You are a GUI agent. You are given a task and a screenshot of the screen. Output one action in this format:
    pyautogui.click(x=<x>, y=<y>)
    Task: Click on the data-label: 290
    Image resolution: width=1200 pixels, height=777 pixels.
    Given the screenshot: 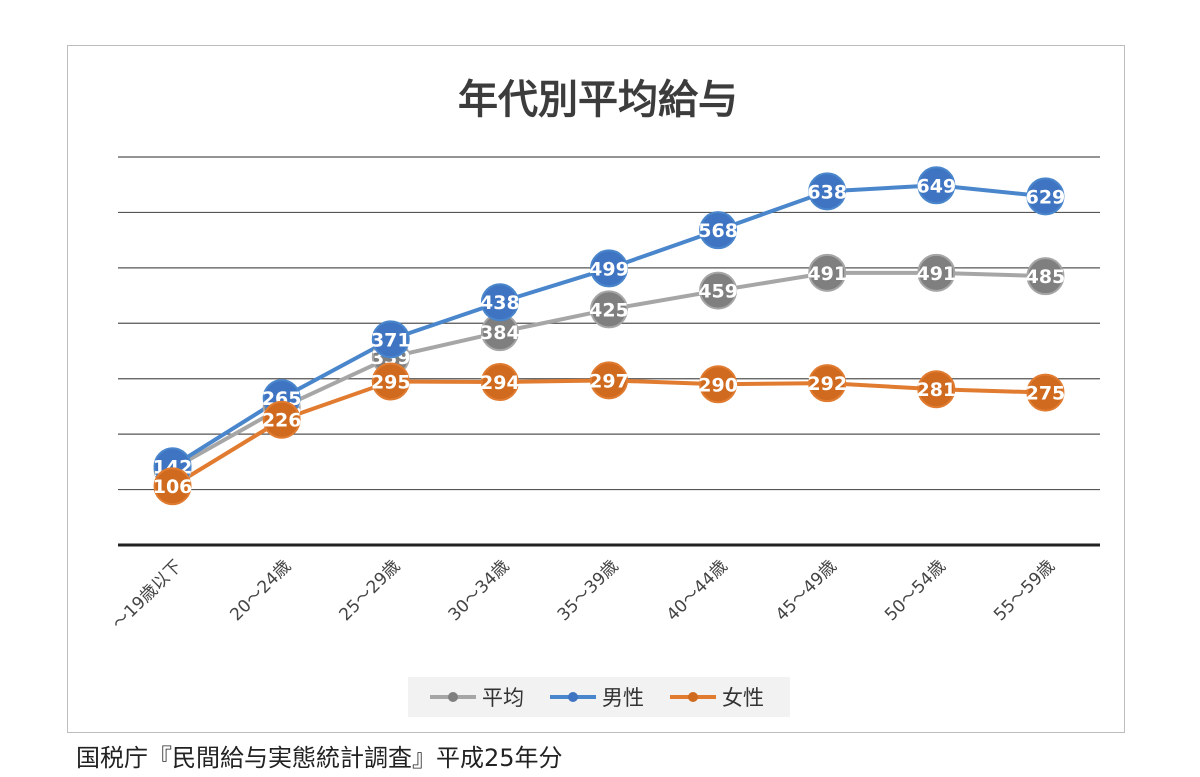 What is the action you would take?
    pyautogui.click(x=718, y=385)
    